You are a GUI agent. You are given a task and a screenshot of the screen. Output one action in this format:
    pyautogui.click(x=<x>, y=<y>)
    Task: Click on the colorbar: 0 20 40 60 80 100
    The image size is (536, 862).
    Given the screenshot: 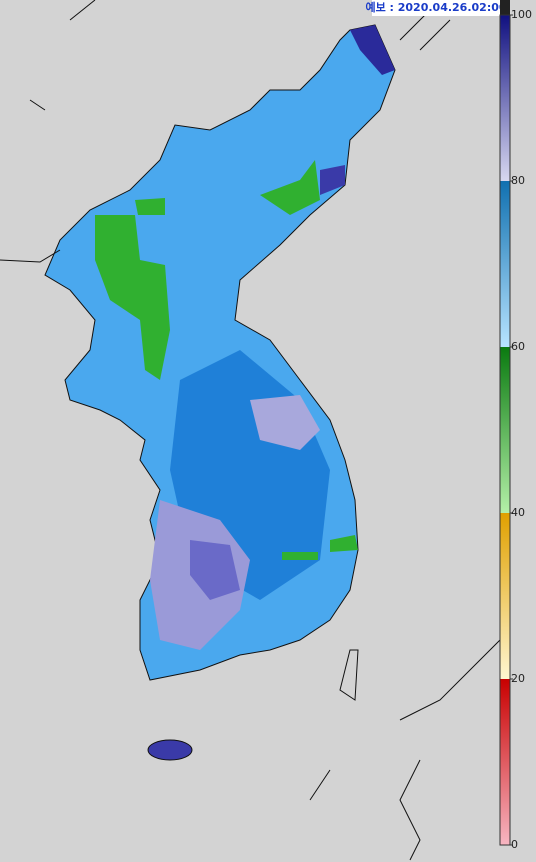 What is the action you would take?
    pyautogui.click(x=515, y=425)
    